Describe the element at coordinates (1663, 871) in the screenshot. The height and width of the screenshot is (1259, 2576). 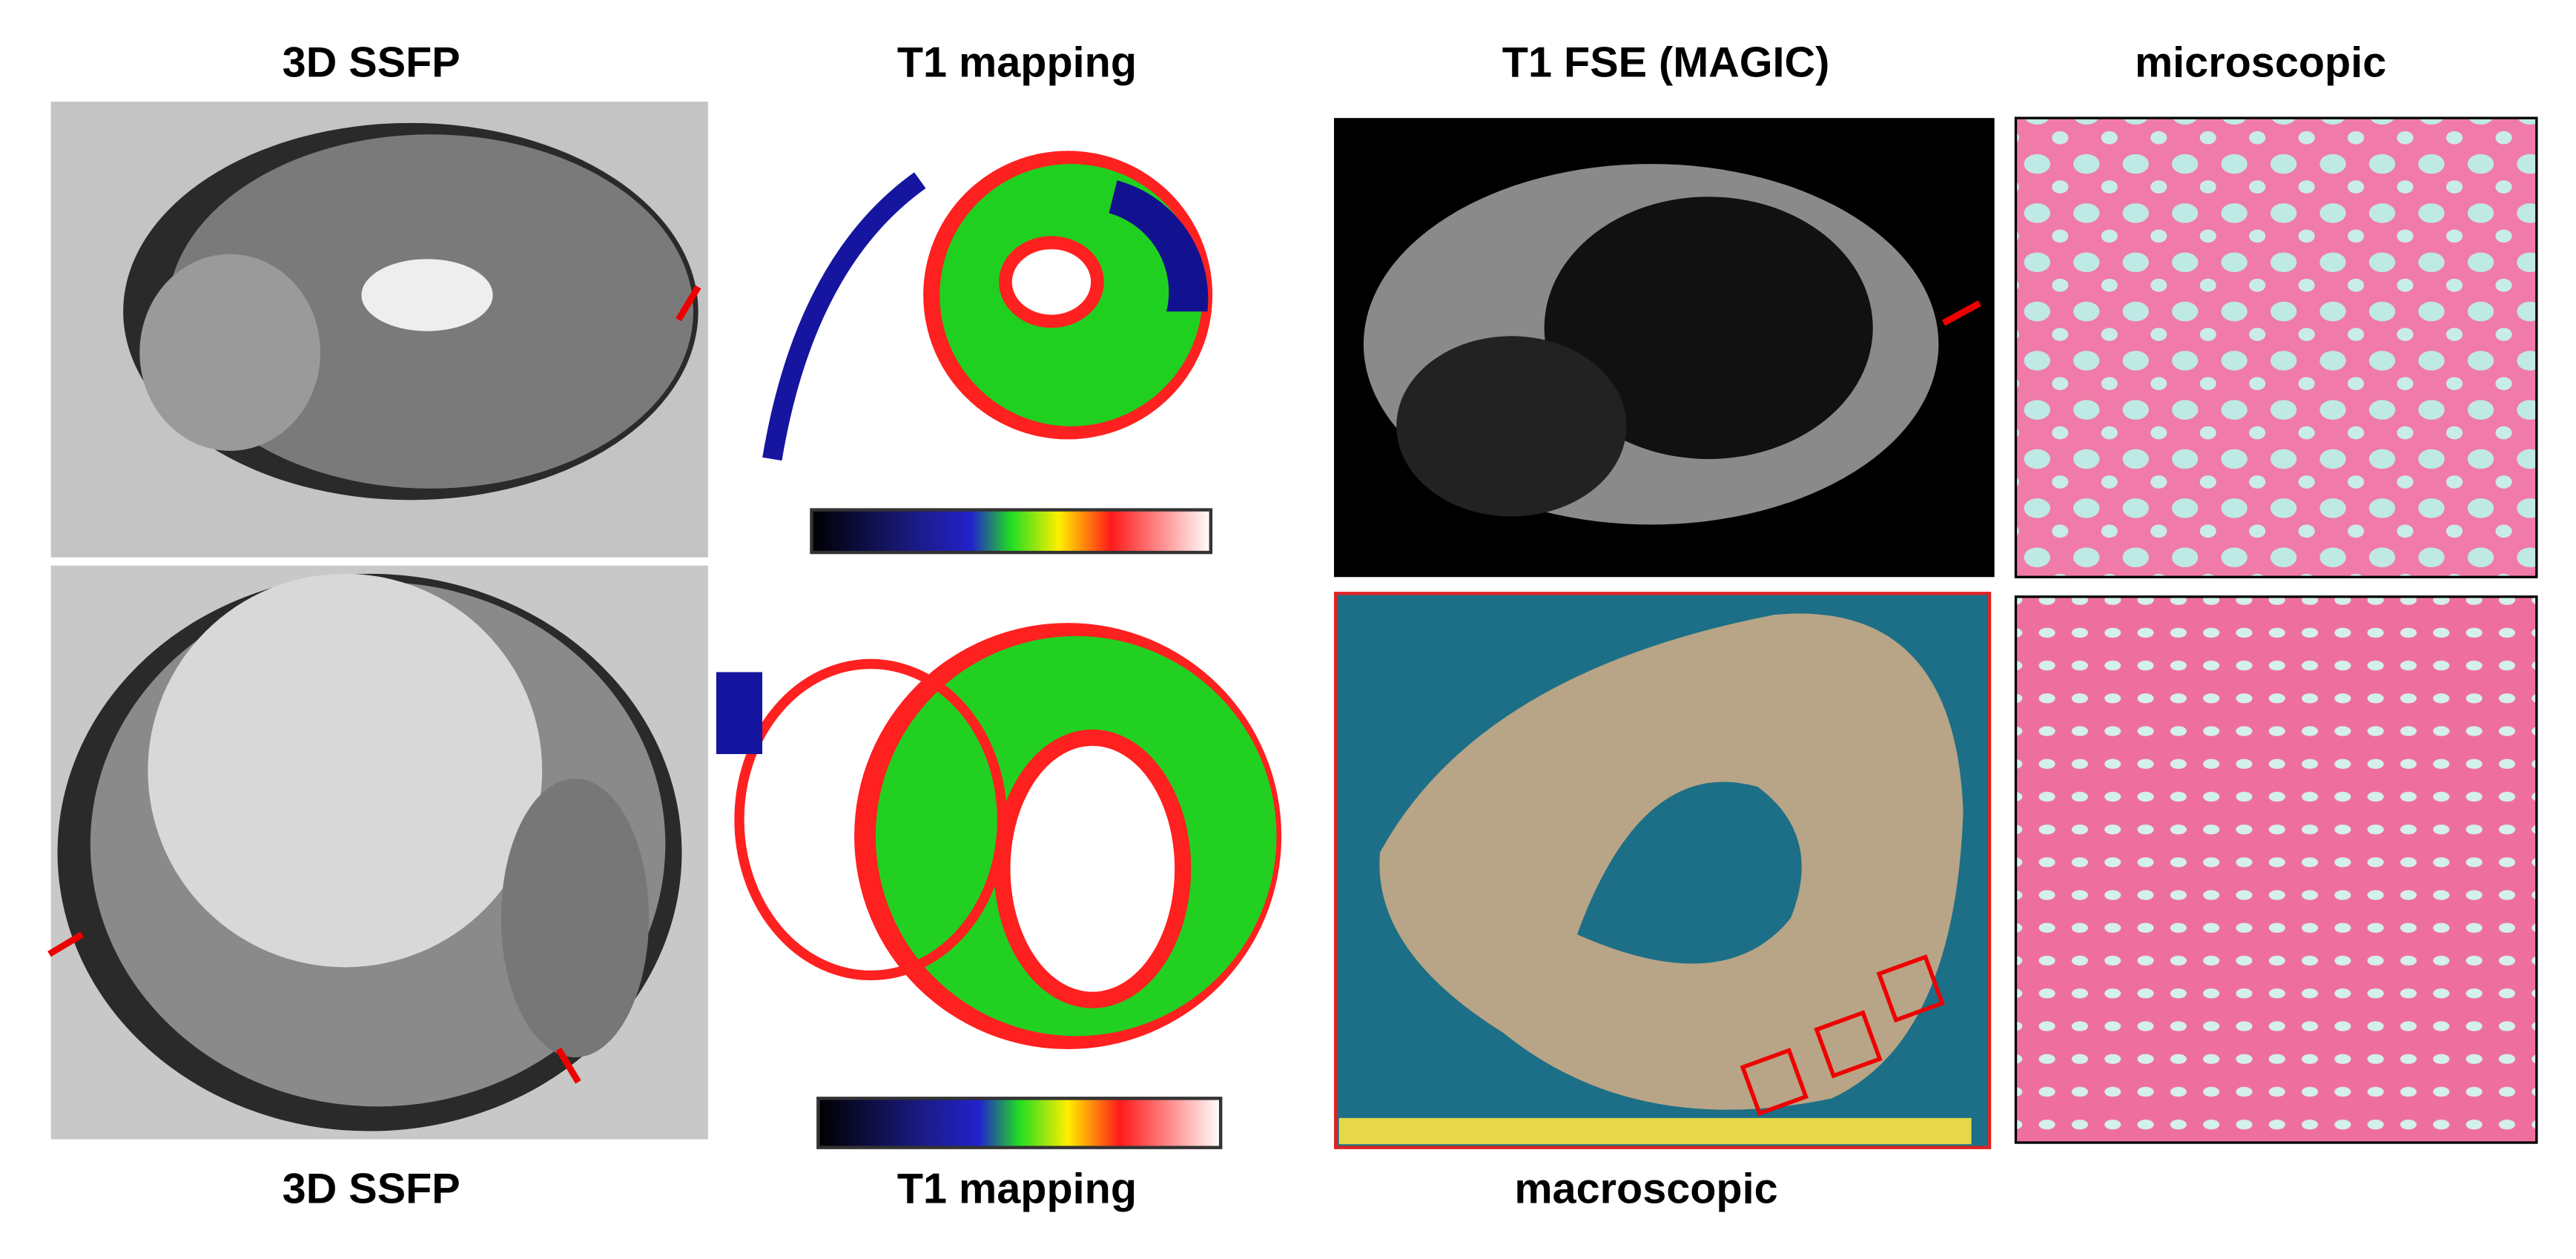
I see `macroscopic-image` at that location.